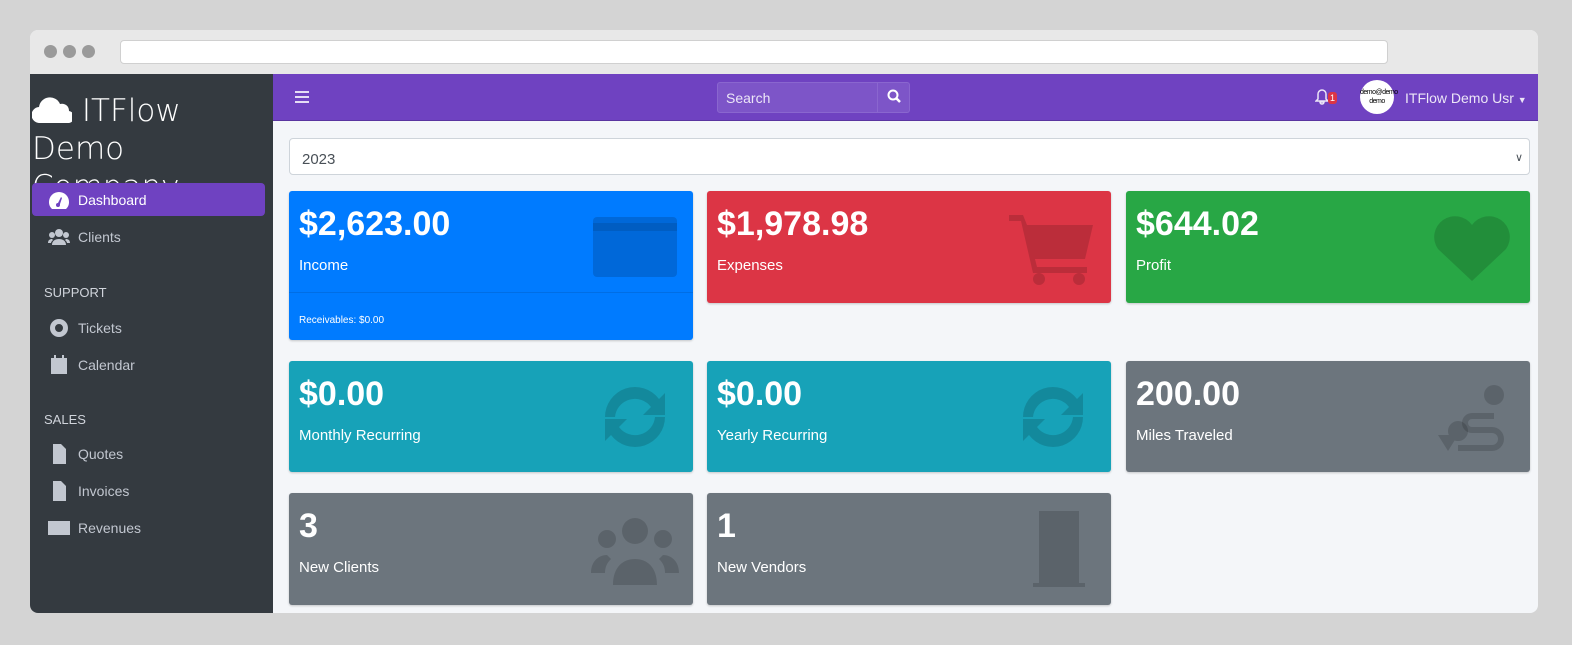  Describe the element at coordinates (1051, 250) in the screenshot. I see `shopping-cart-icon` at that location.